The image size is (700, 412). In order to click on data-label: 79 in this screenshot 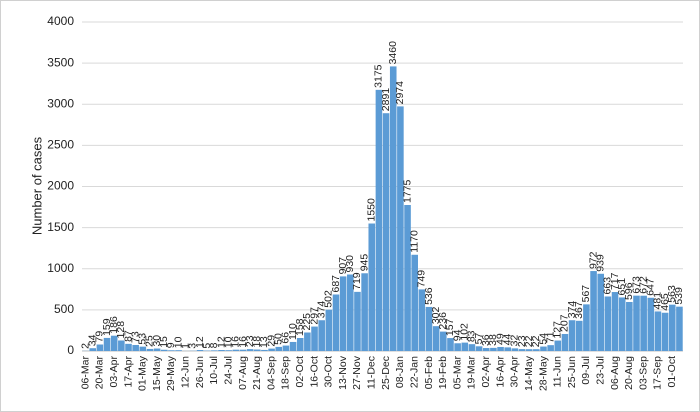, I will do `click(100, 337)`.